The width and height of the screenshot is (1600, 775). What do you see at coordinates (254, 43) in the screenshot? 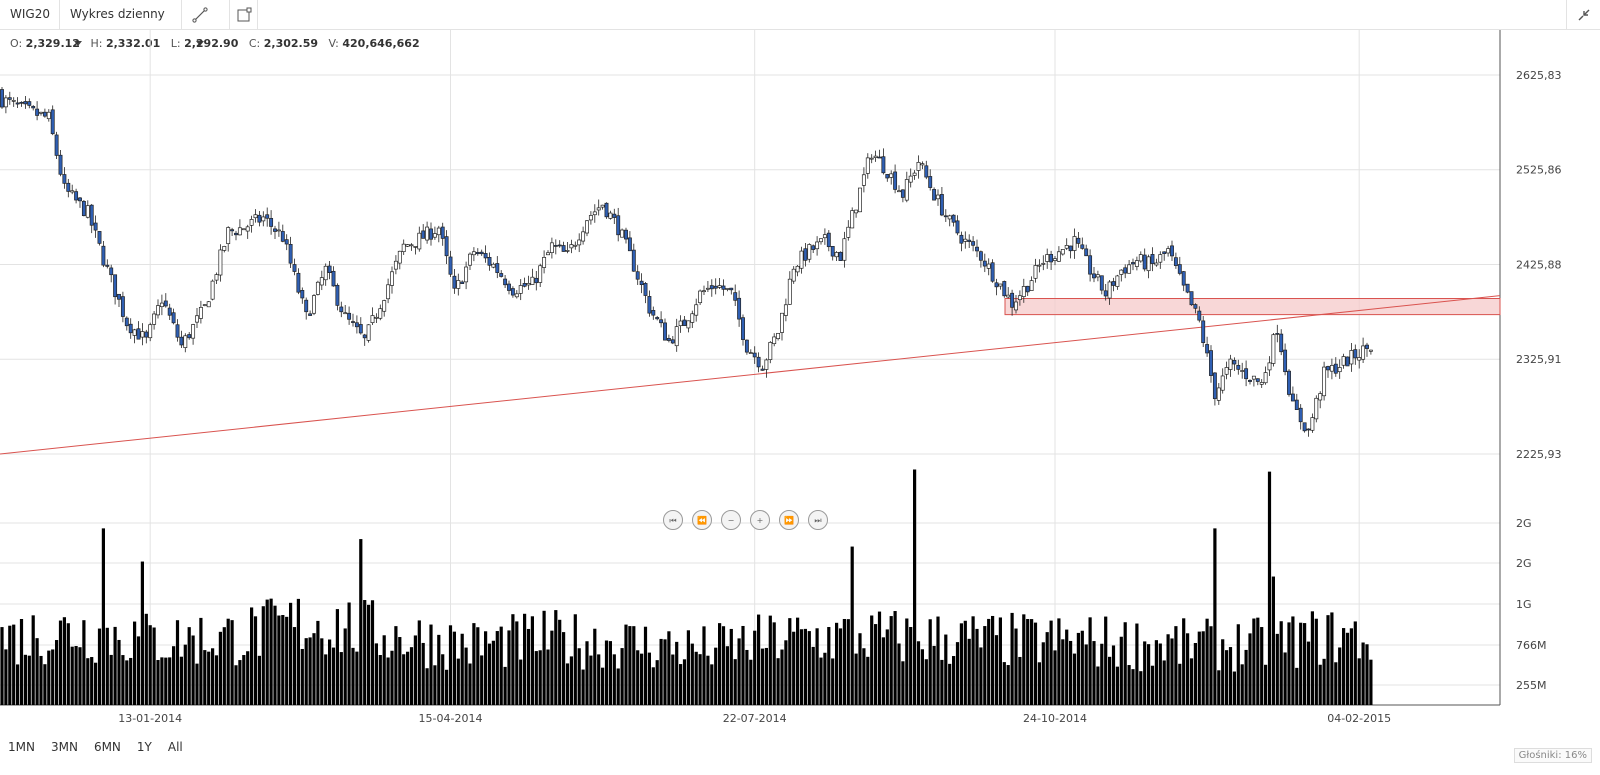
I see `close-label: C:` at bounding box center [254, 43].